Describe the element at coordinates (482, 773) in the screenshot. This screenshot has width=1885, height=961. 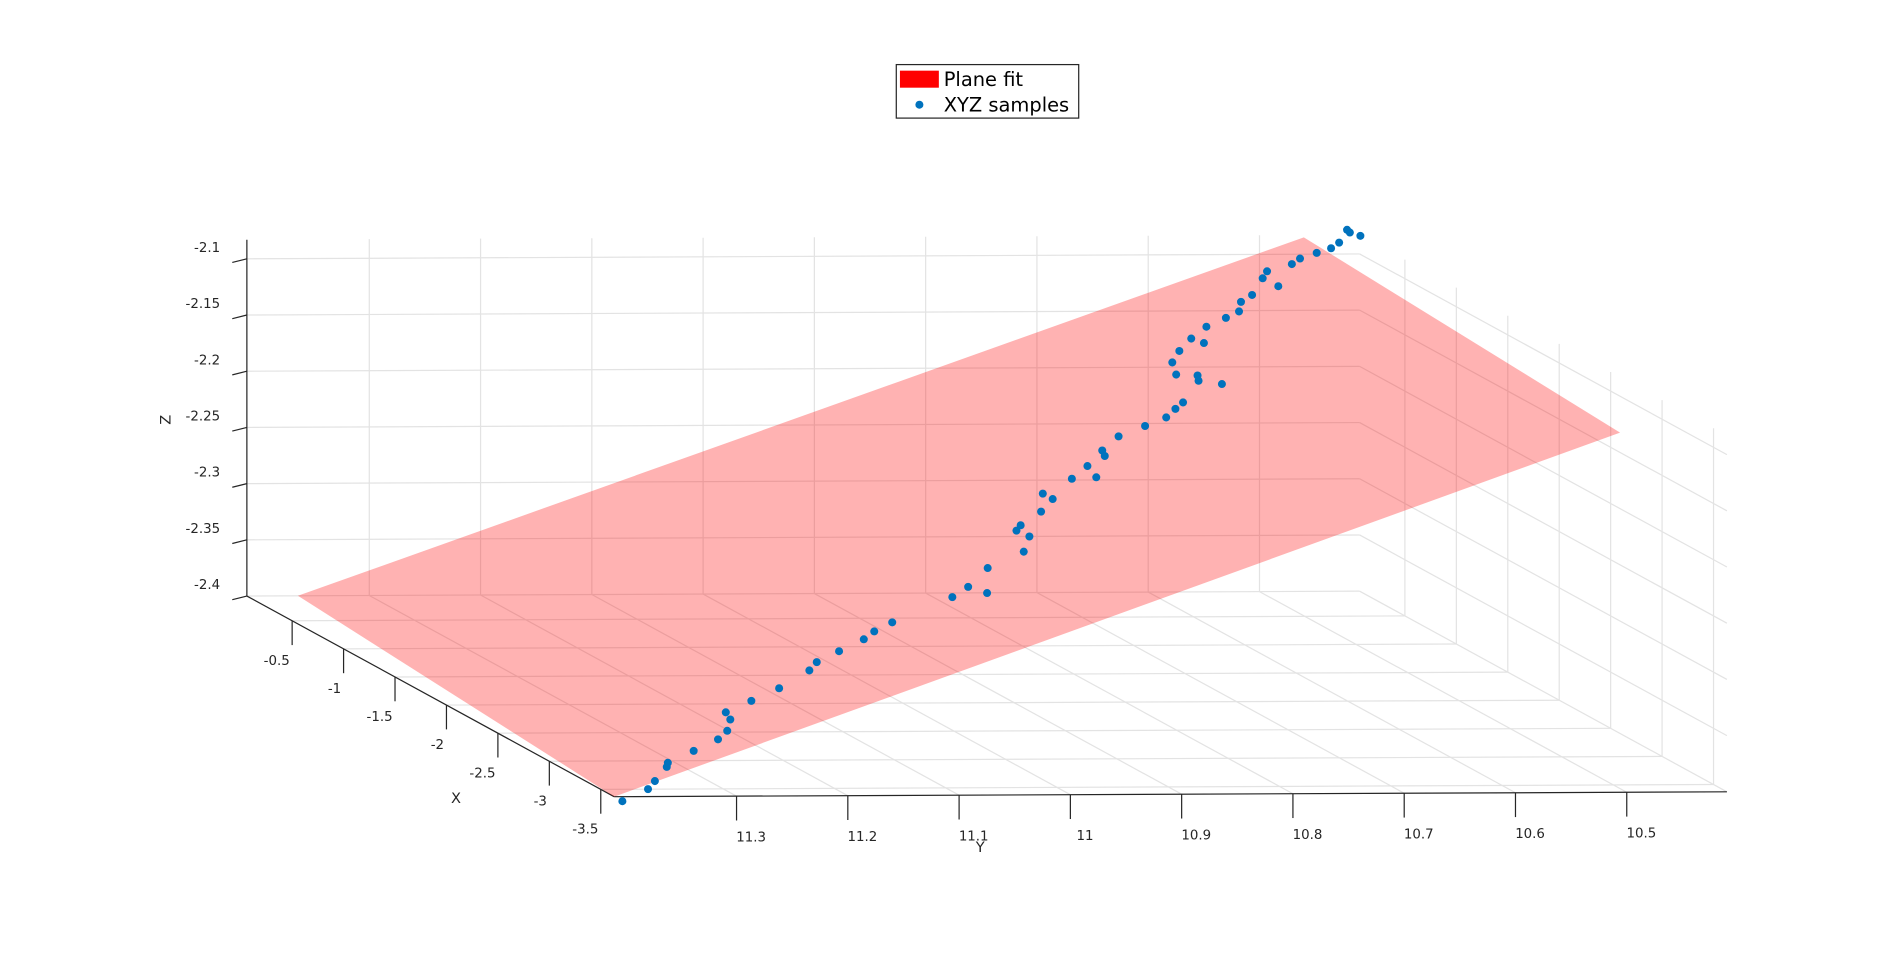
I see `x-tick-label: -2.5` at that location.